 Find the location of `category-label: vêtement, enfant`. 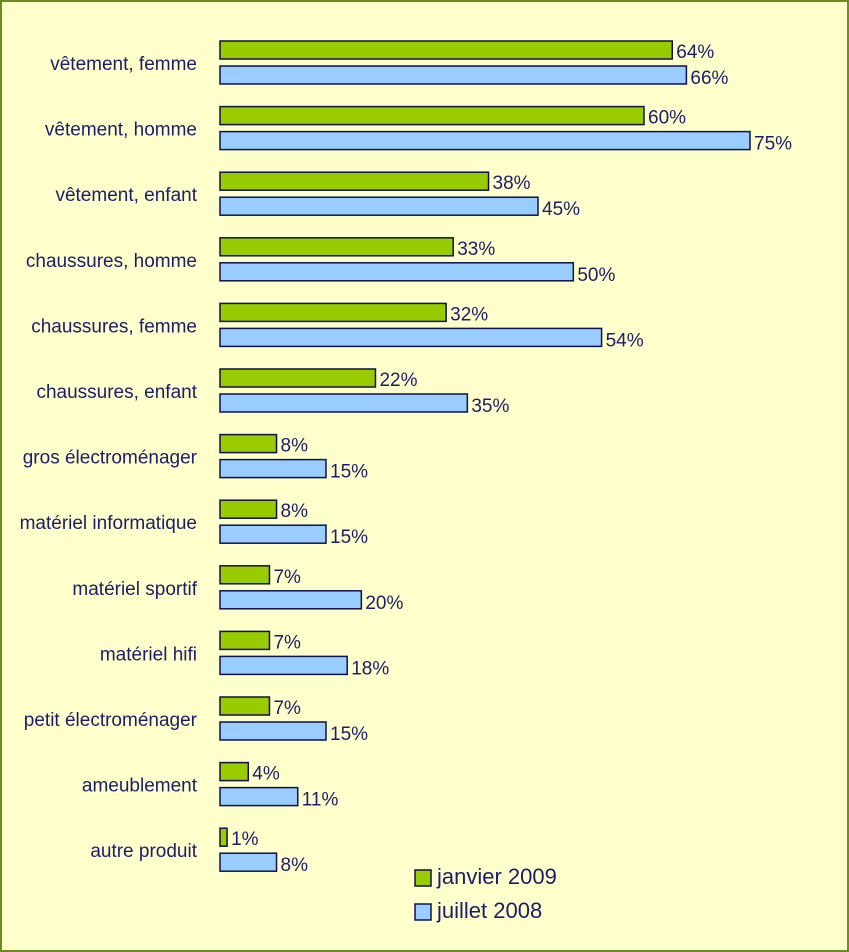

category-label: vêtement, enfant is located at coordinates (126, 195).